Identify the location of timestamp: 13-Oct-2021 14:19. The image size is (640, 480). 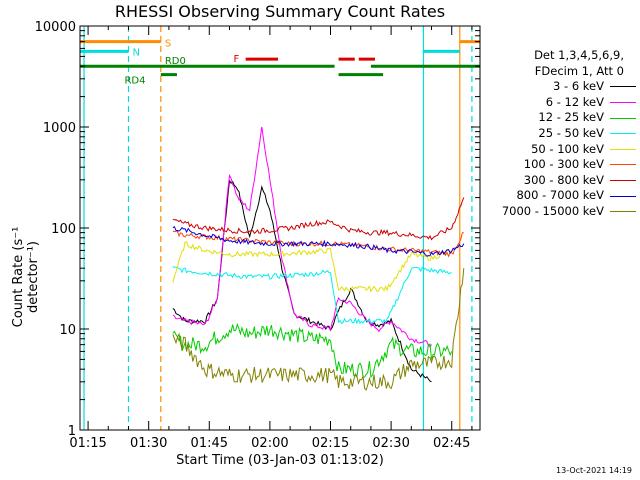
(594, 470).